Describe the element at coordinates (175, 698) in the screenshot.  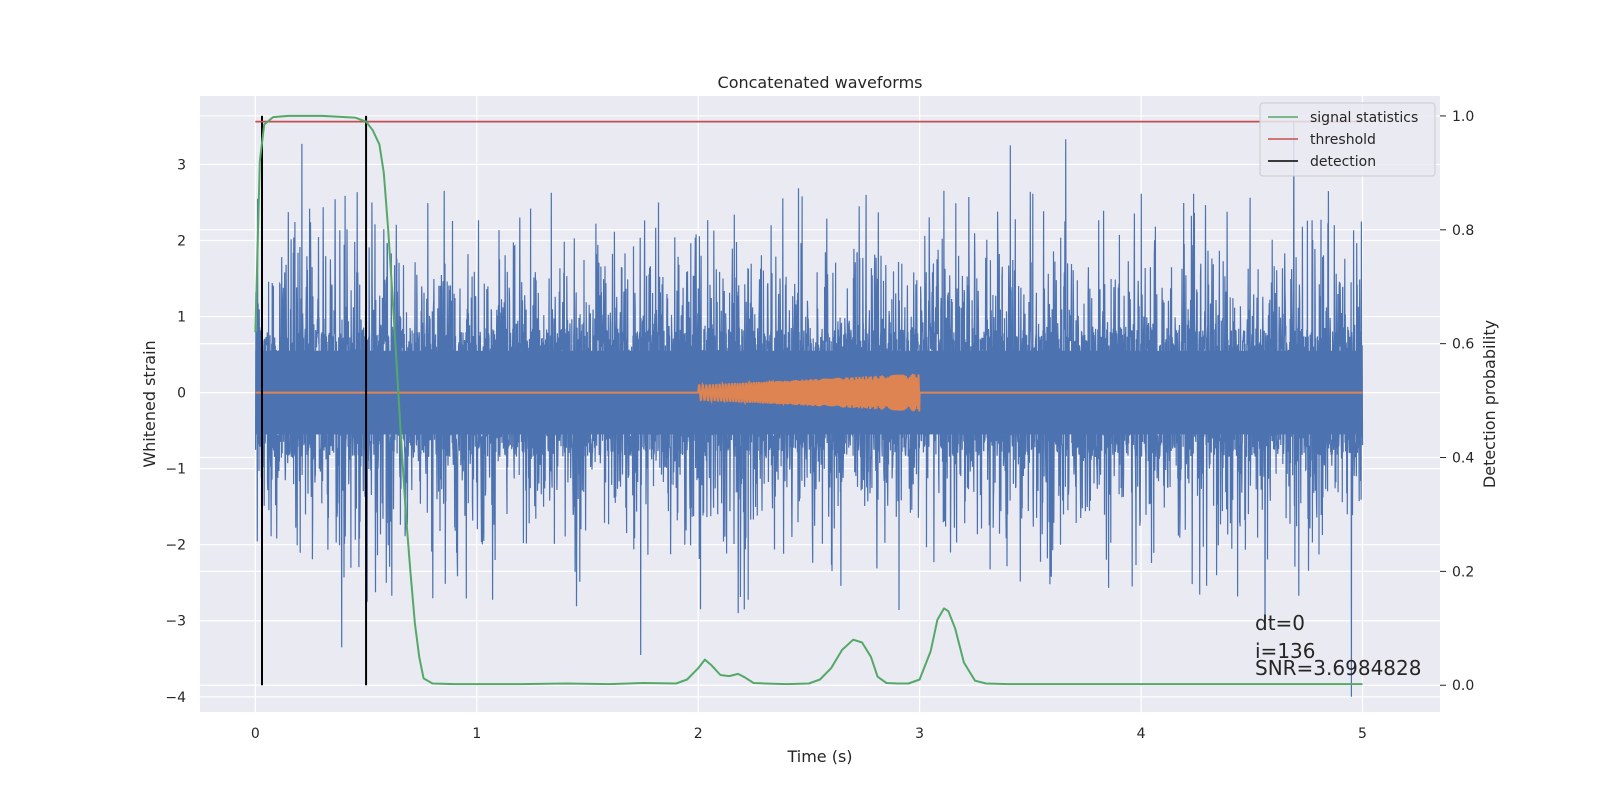
I see `y-tick-label: −4` at that location.